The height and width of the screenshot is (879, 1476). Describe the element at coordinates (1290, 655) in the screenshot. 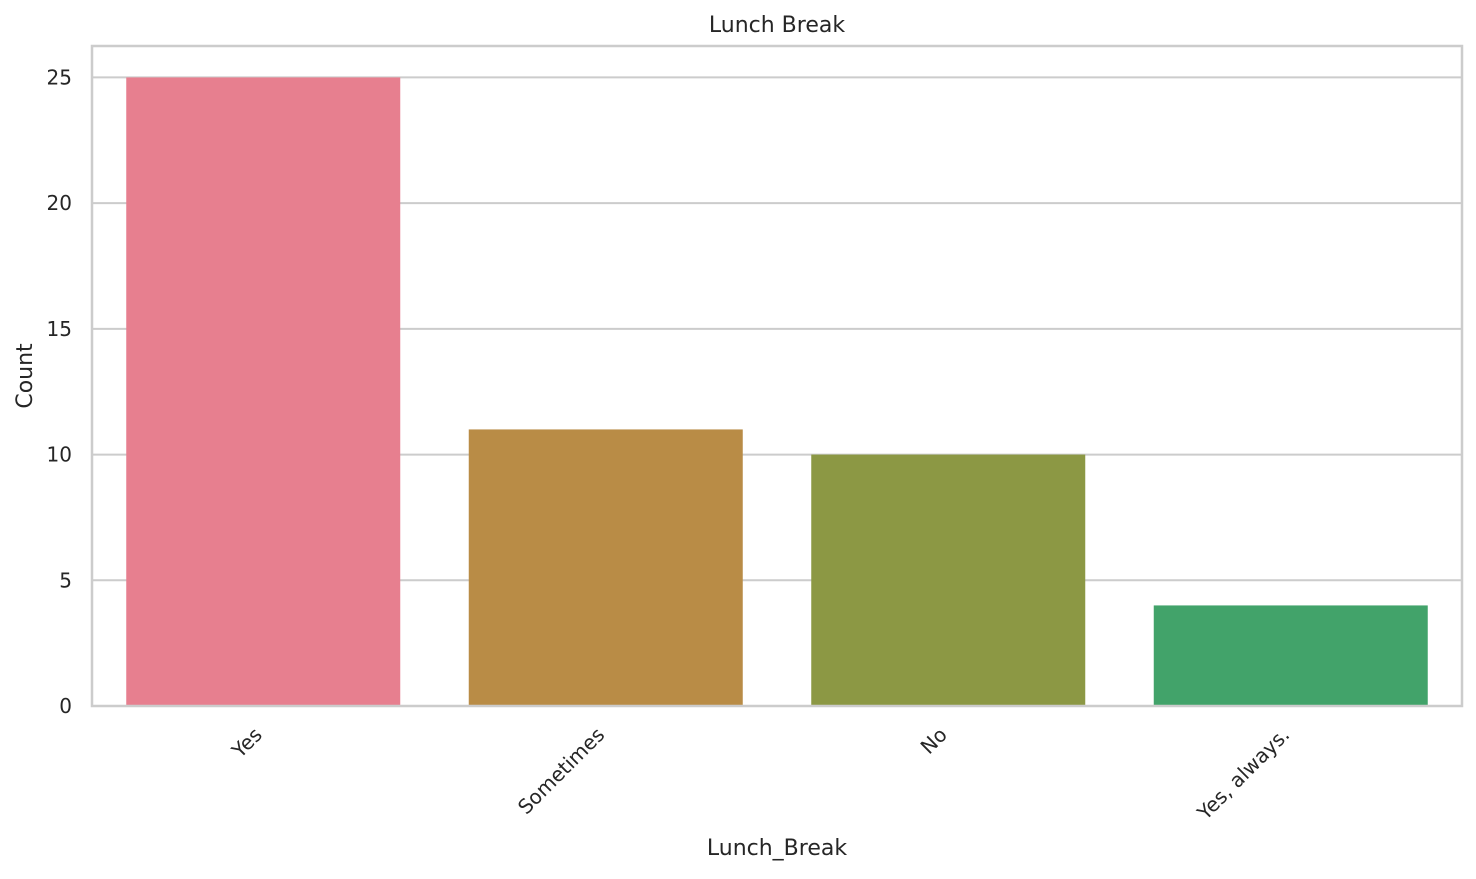

I see `bar-yes-always` at that location.